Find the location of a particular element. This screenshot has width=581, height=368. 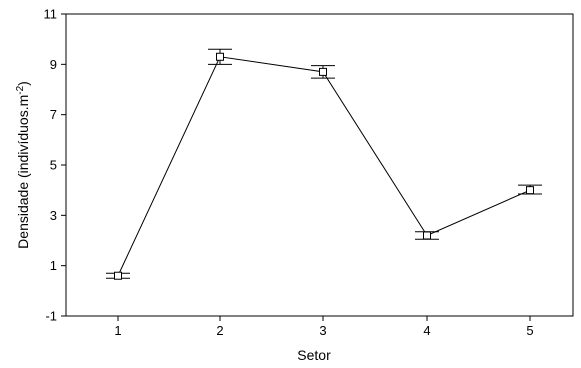

y-tick-label: 11 is located at coordinates (51, 14).